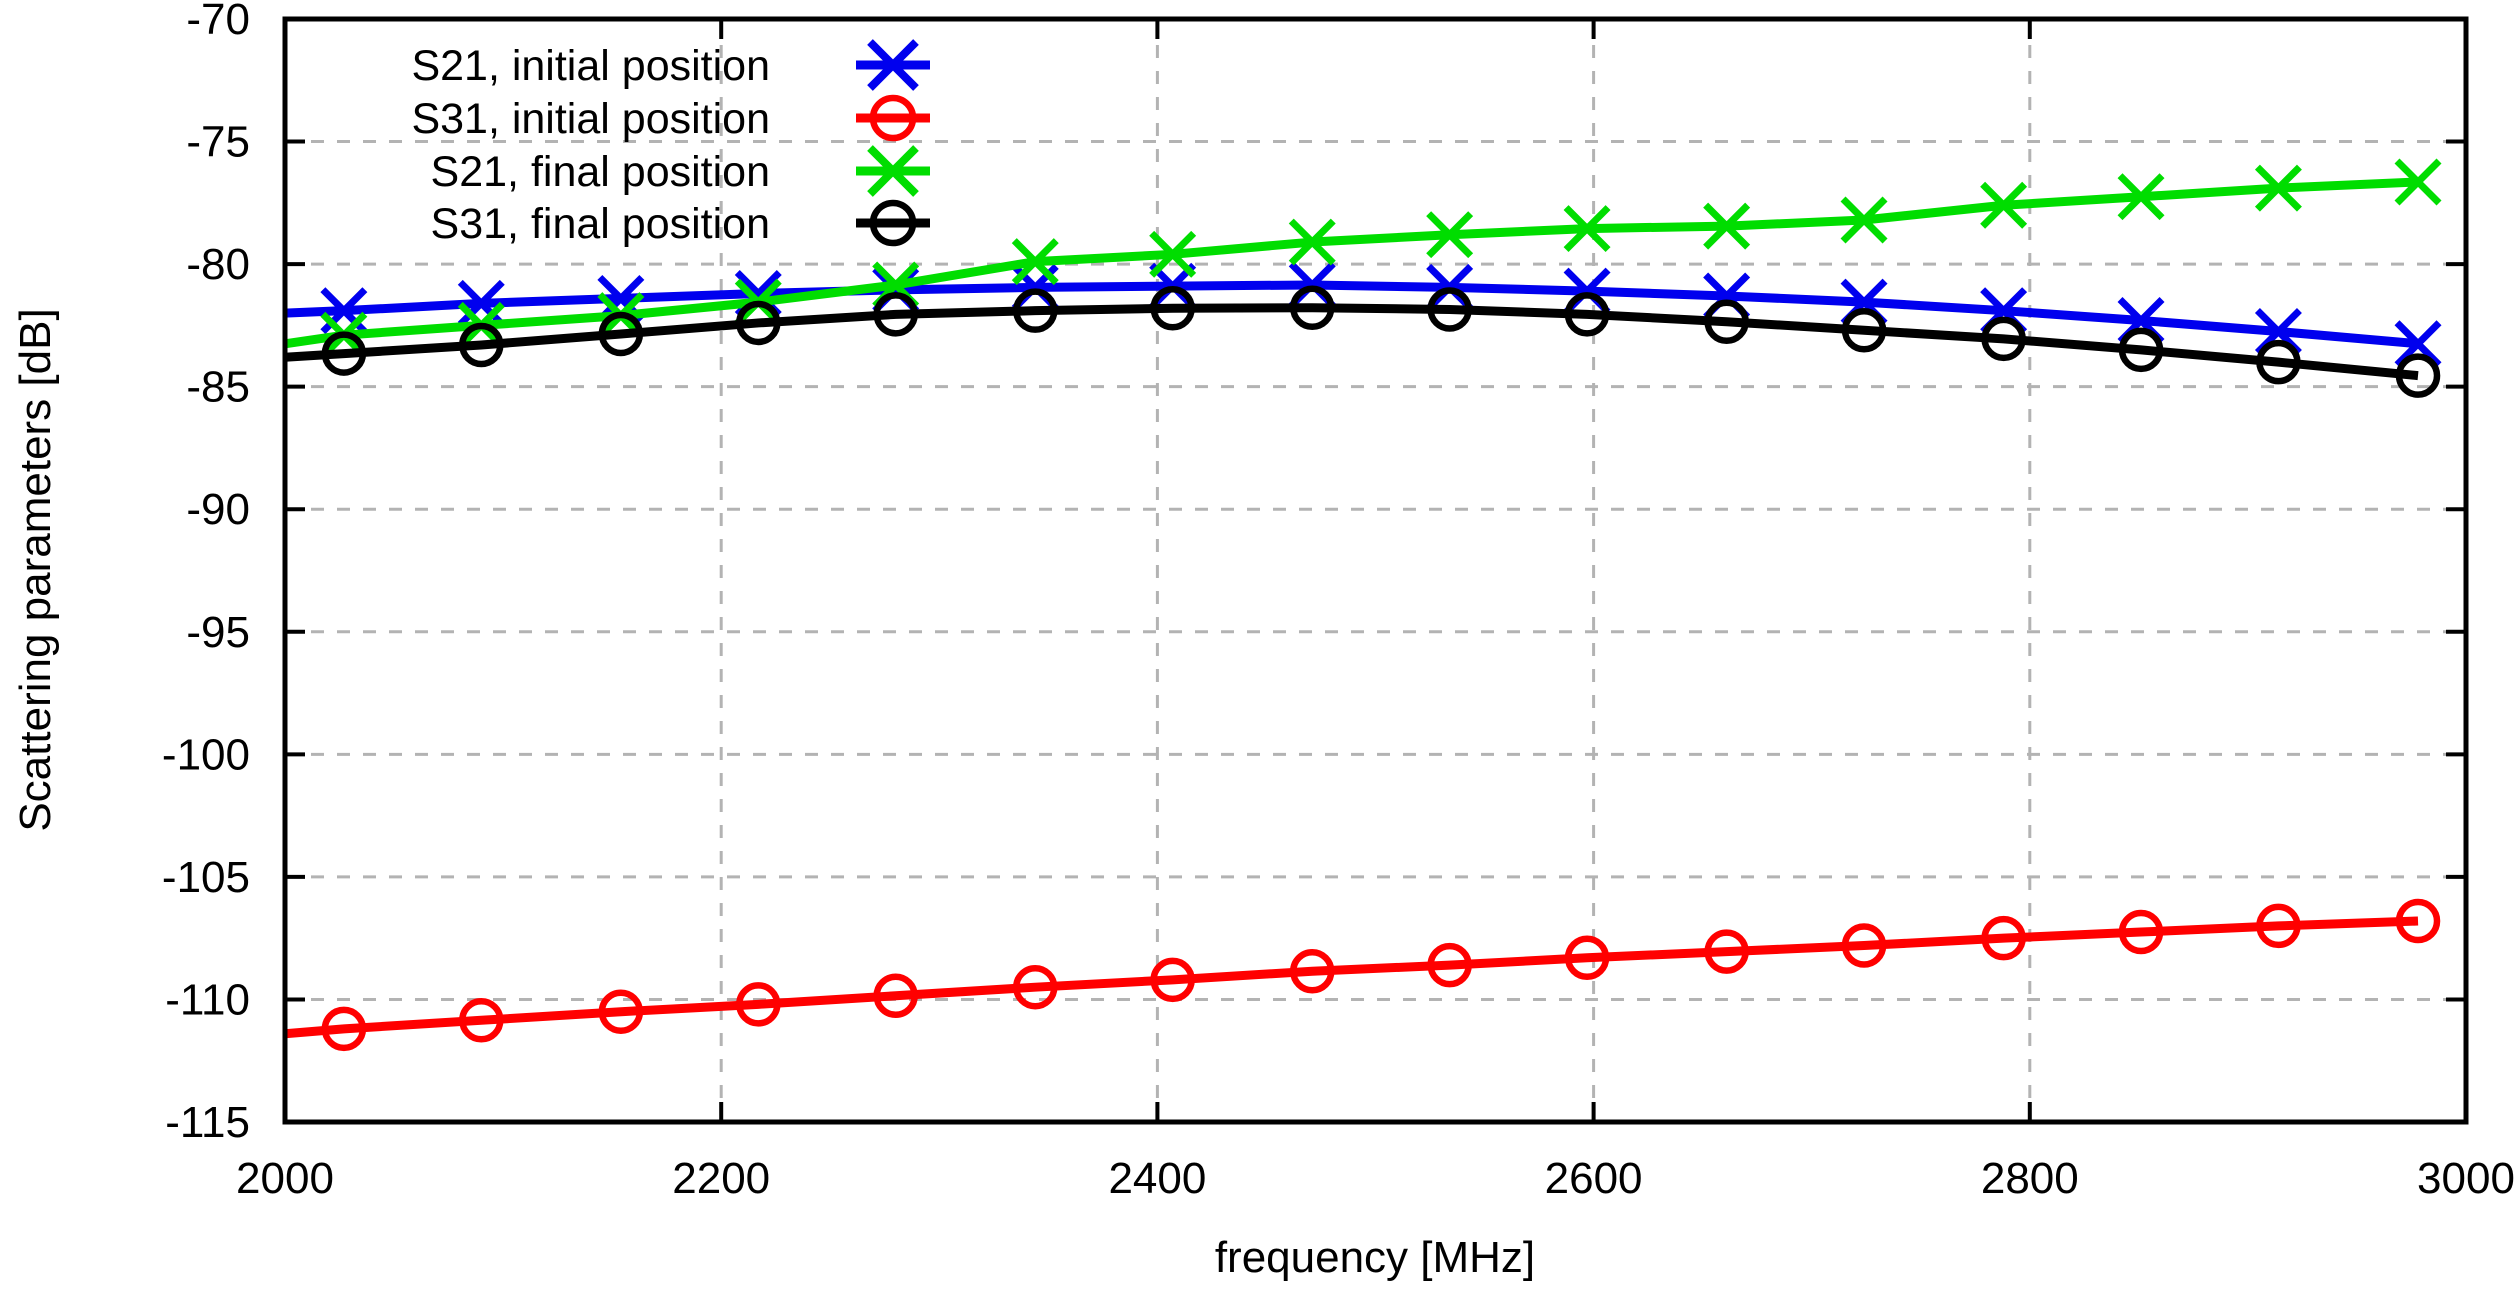  I want to click on legend-entry-s31-initial-position: S31, initial position, so click(670, 118).